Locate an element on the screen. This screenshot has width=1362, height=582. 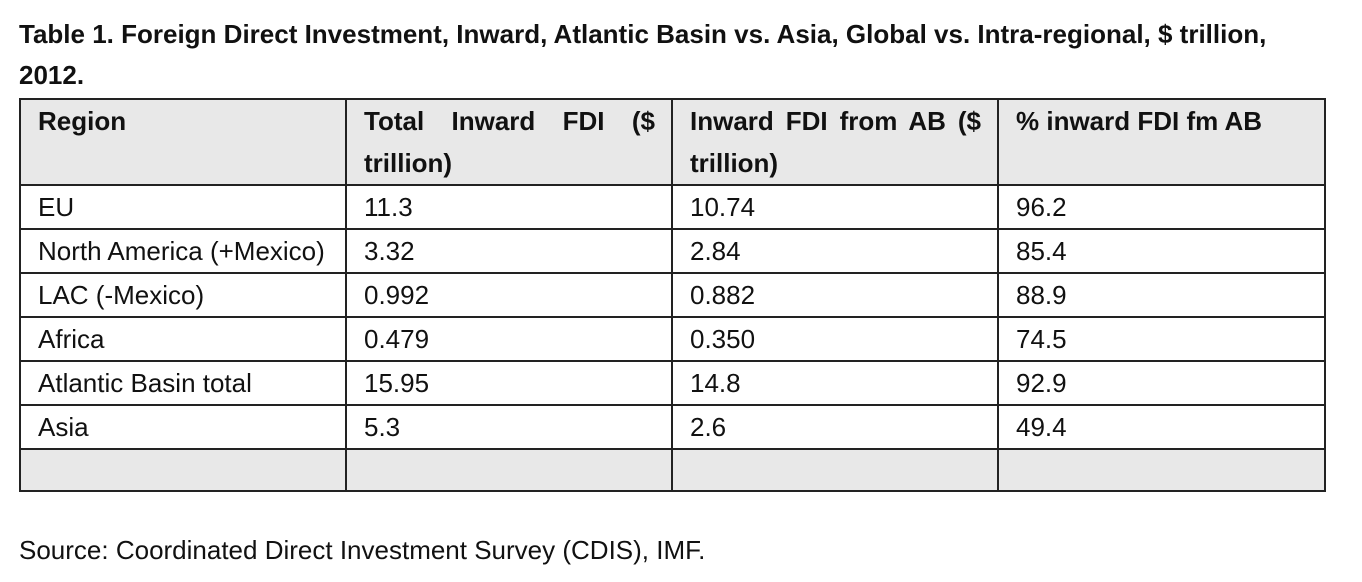
table-cell: 0.882 is located at coordinates (835, 295).